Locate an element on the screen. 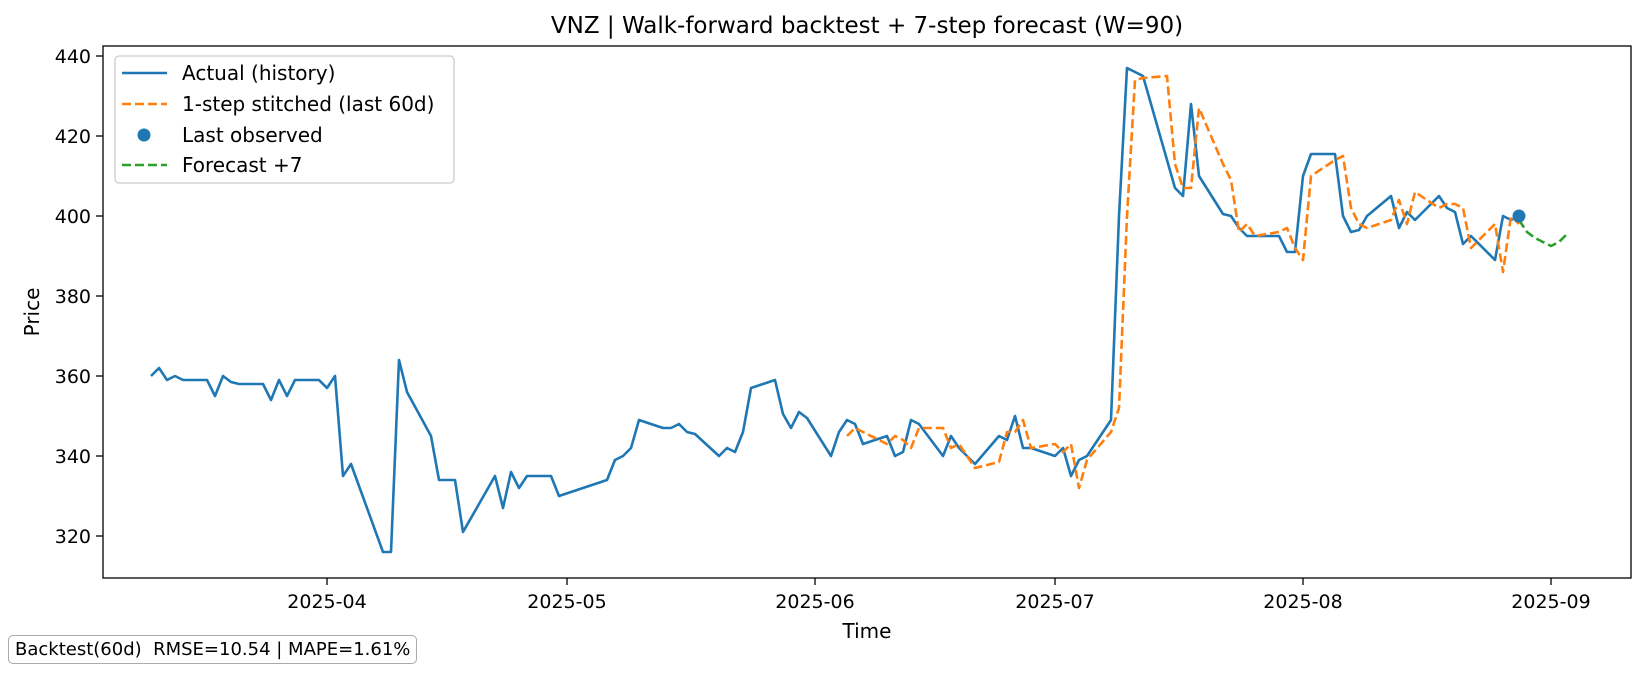 This screenshot has width=1641, height=673. legend-label-last-observed: Last observed is located at coordinates (252, 135).